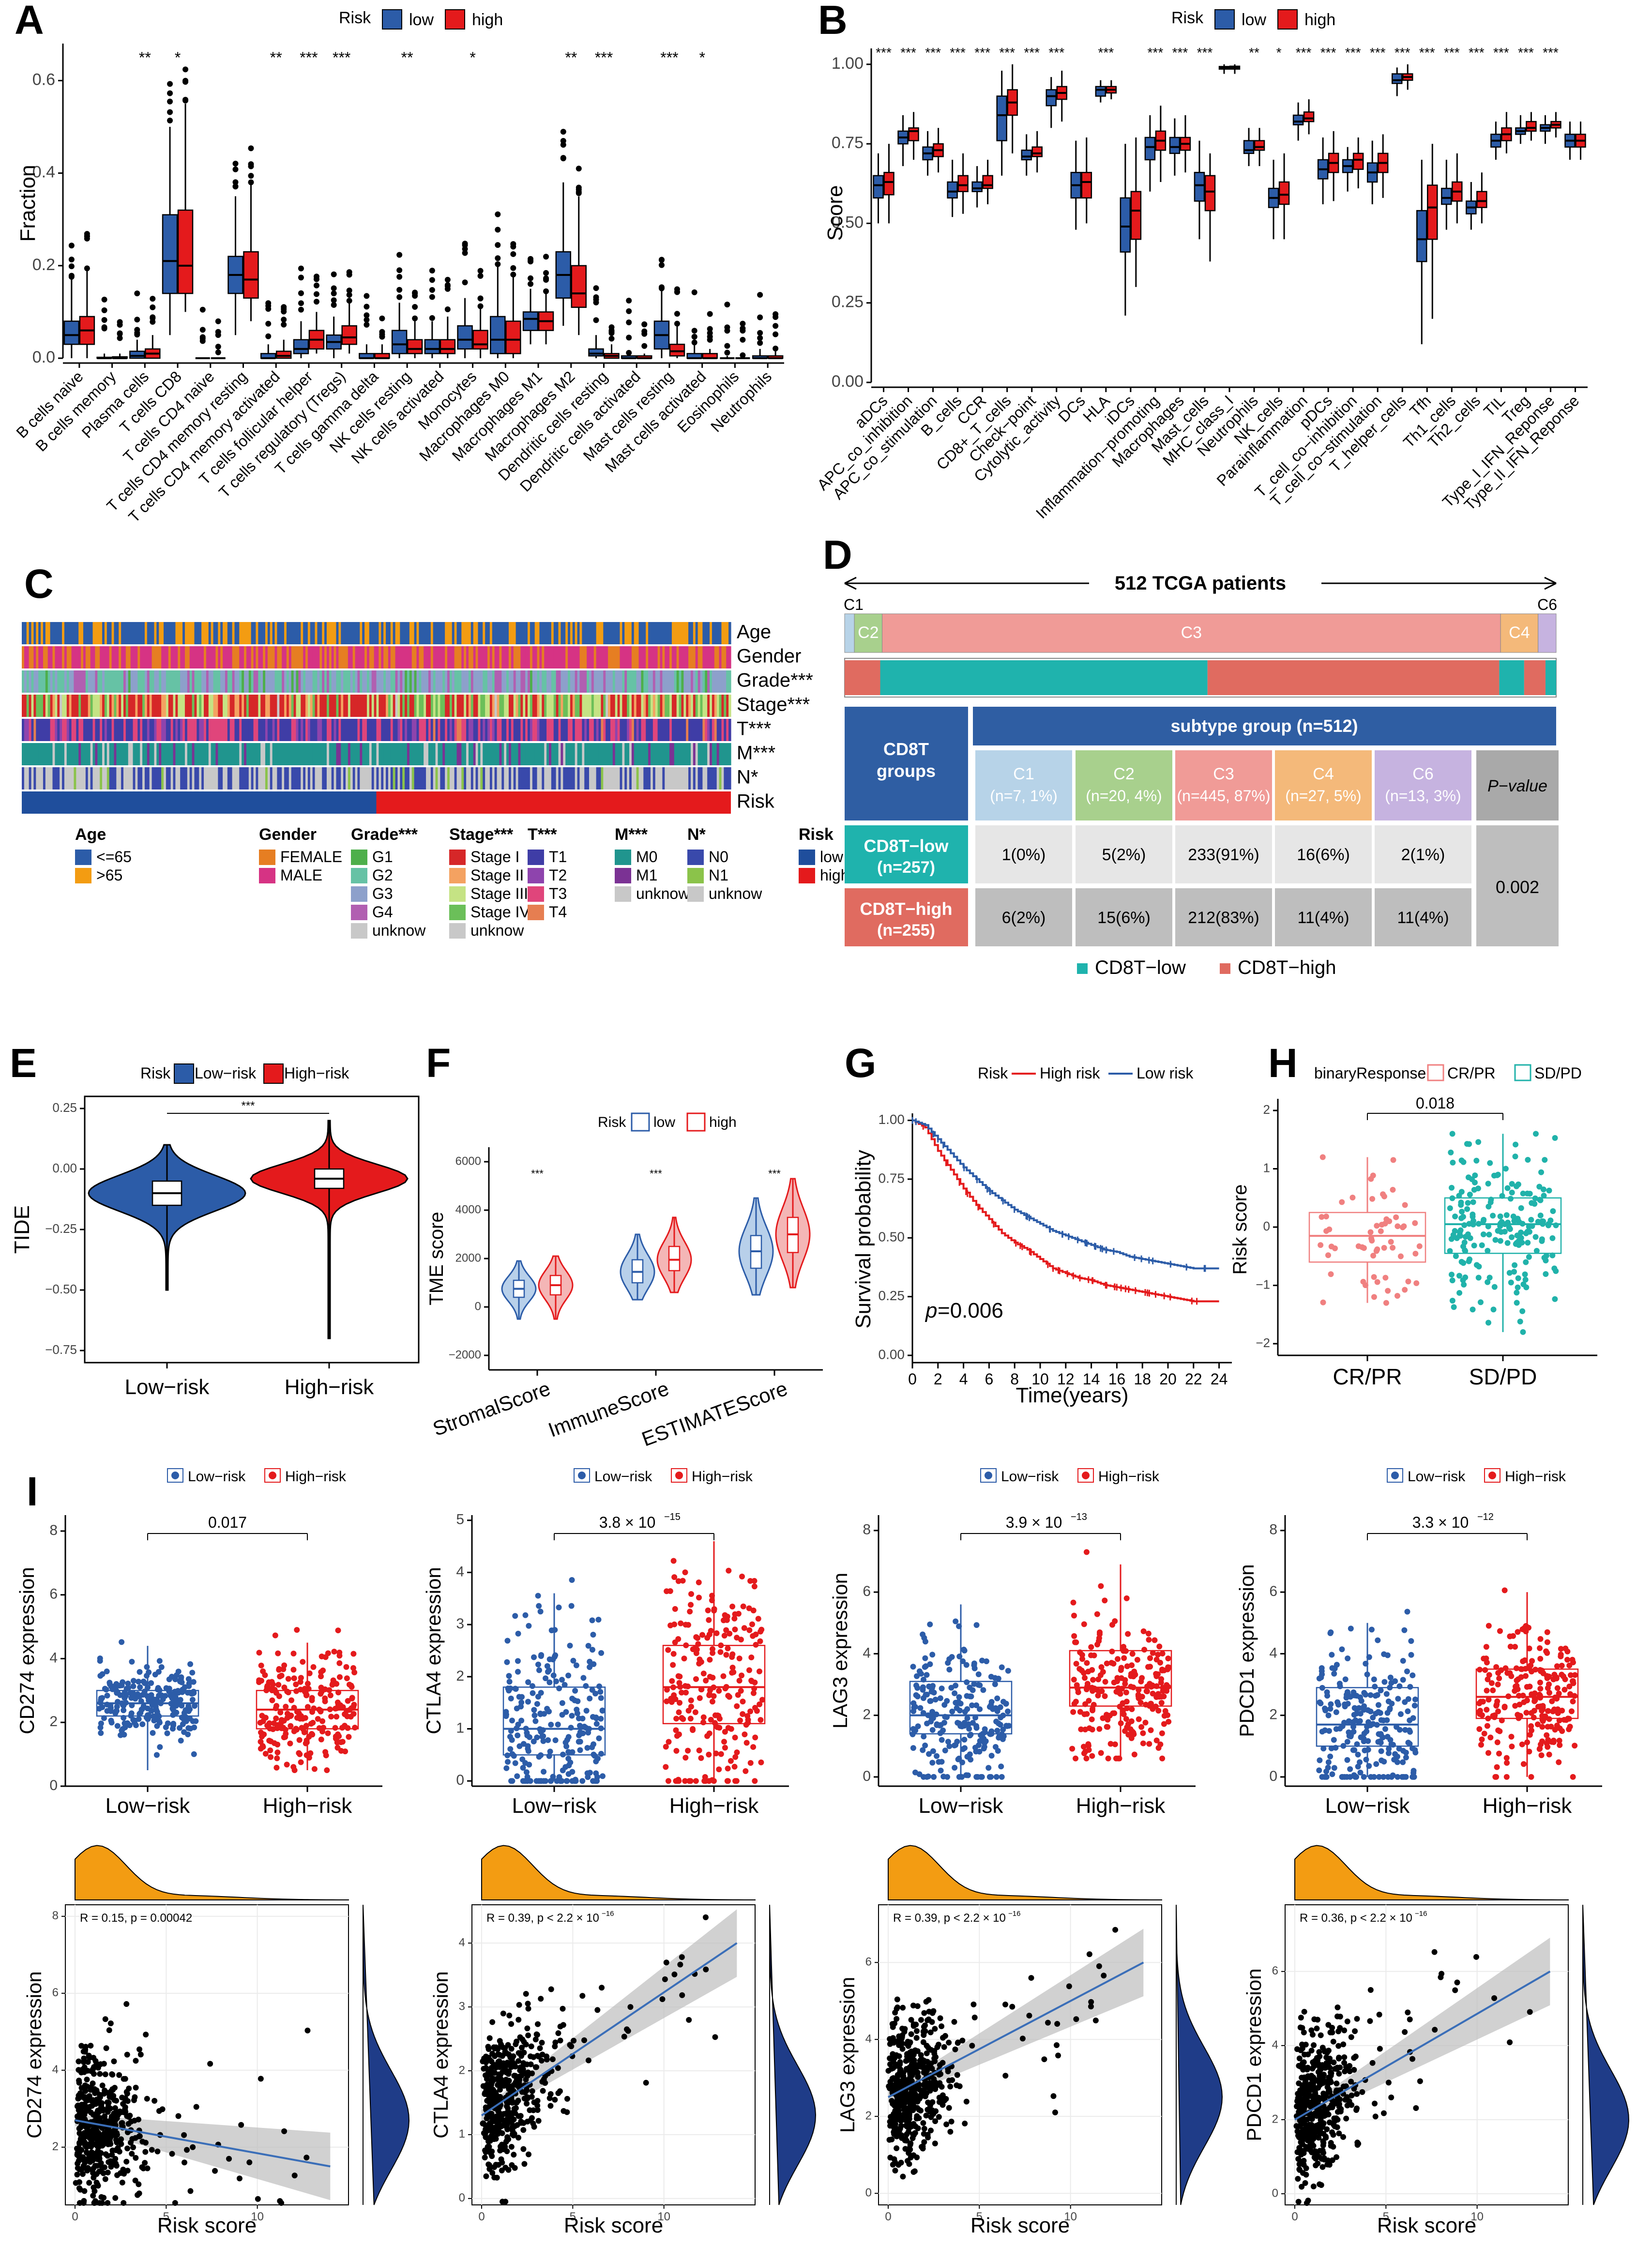 This screenshot has width=1652, height=2247. I want to click on panel-i-legend-low-label: Low−risk, so click(1030, 1477).